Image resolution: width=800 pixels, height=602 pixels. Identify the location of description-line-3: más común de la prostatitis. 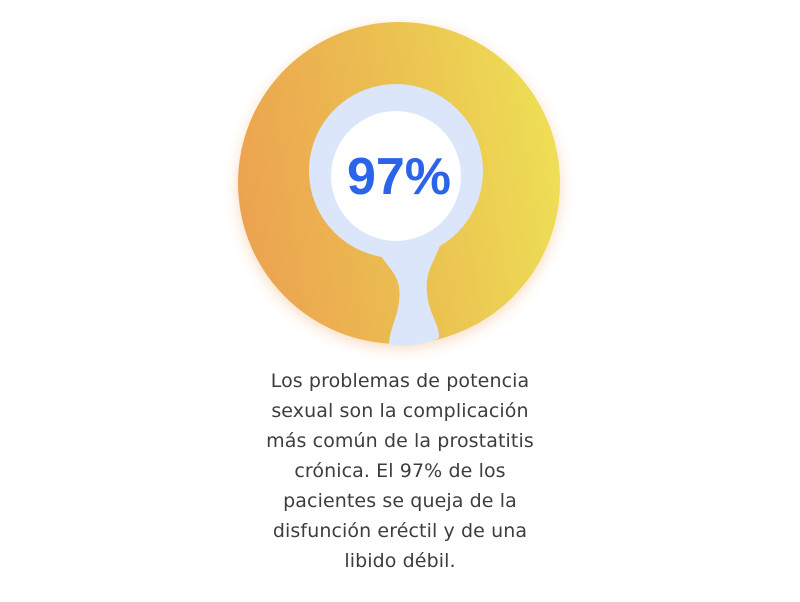
(400, 441).